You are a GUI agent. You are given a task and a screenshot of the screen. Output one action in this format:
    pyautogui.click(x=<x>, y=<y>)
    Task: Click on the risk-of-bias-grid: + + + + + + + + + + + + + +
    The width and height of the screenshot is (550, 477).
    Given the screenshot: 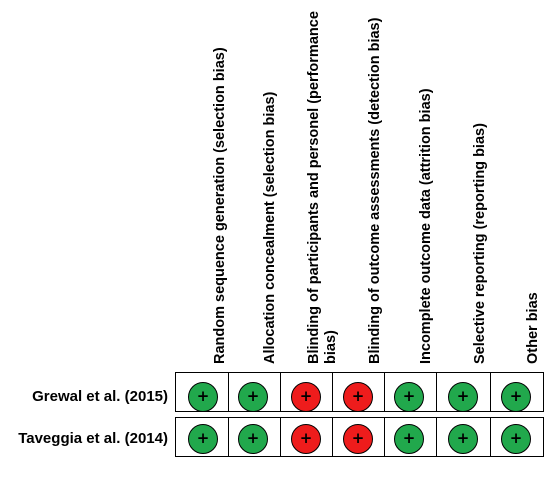 What is the action you would take?
    pyautogui.click(x=359, y=420)
    